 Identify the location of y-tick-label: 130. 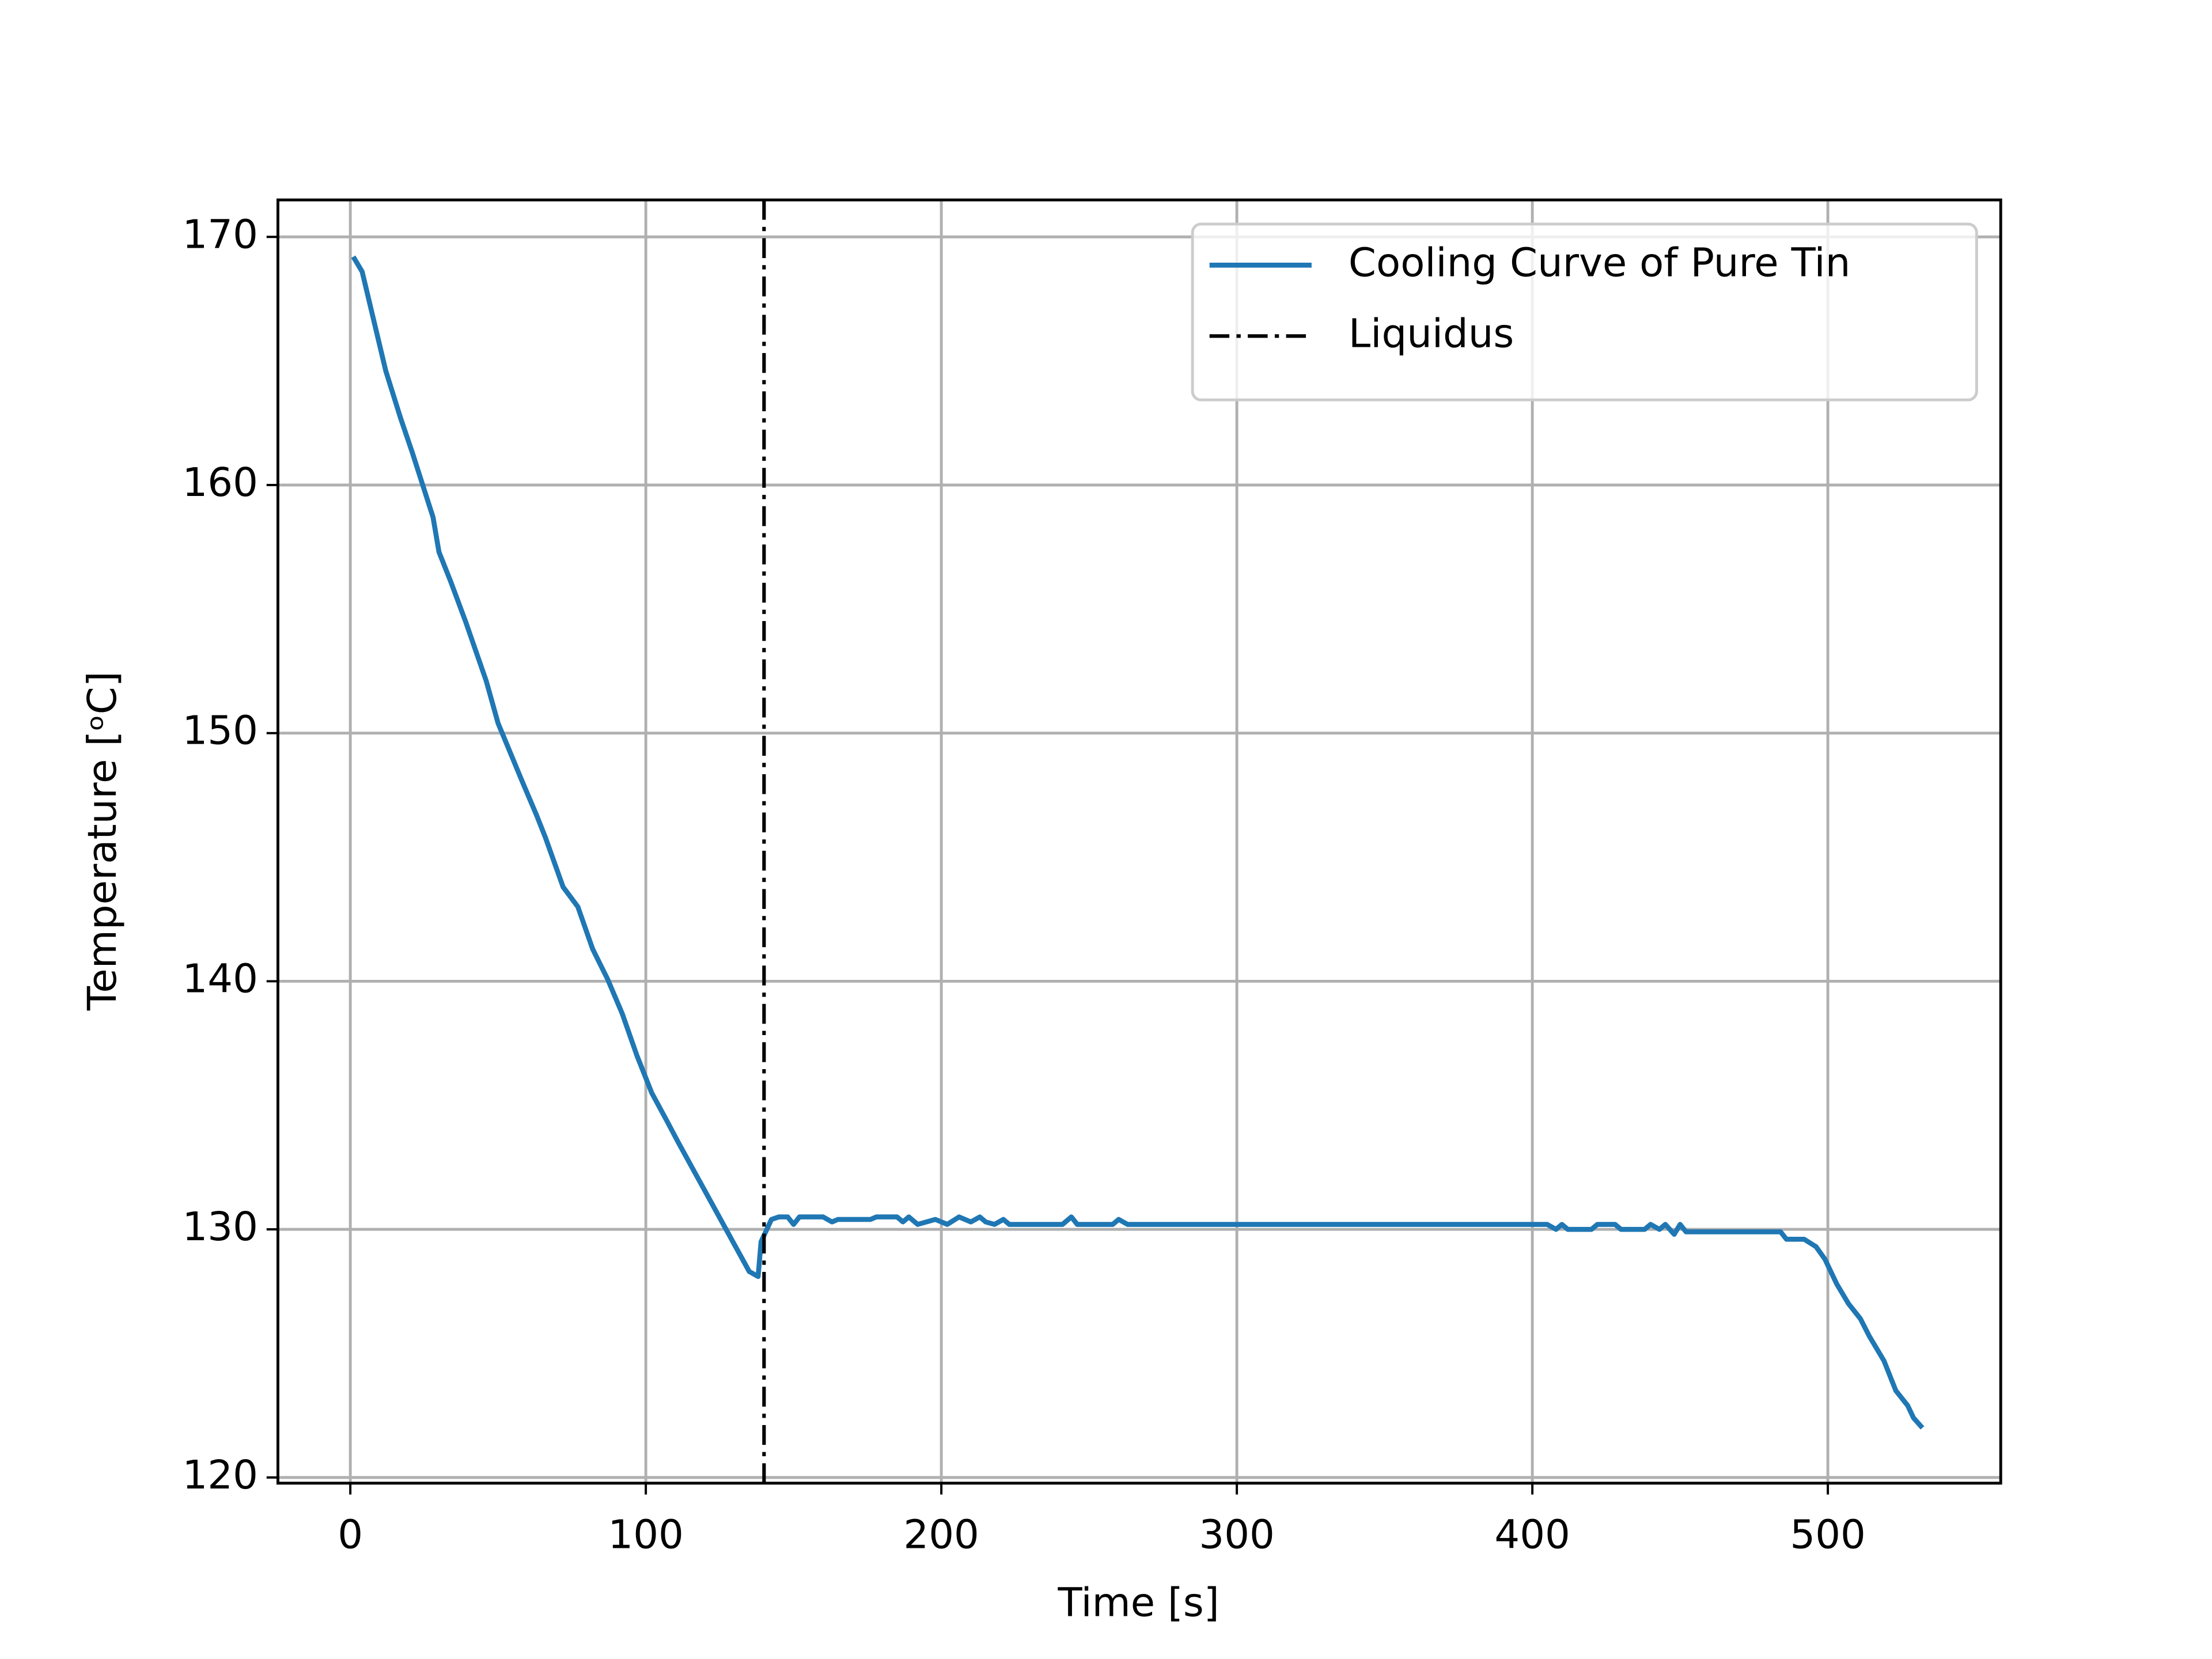
(220, 1227).